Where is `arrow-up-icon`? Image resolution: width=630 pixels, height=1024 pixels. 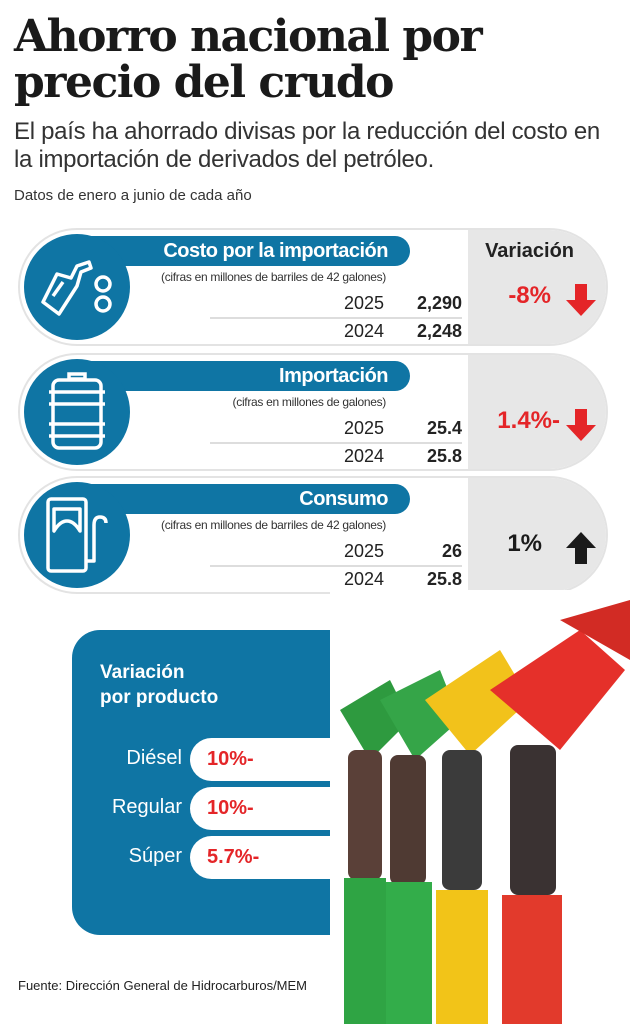
arrow-up-icon is located at coordinates (581, 548).